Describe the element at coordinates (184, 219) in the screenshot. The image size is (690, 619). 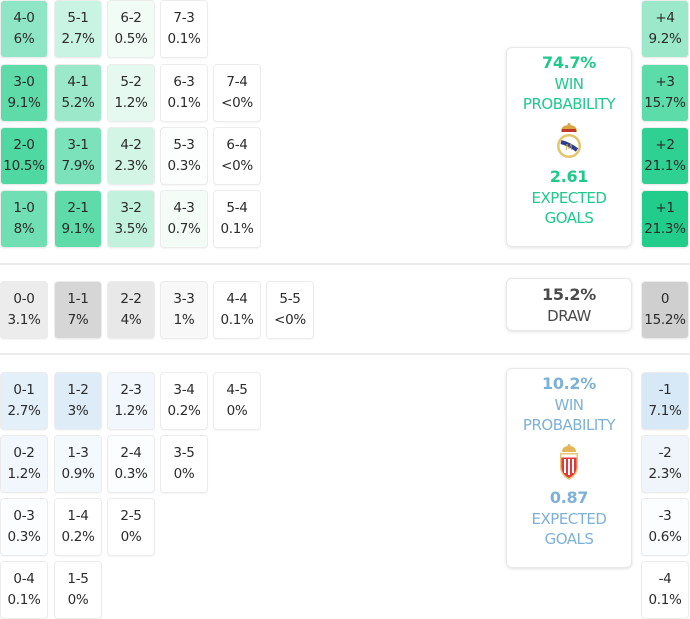
I see `score-cell: 4-3 0.7%` at that location.